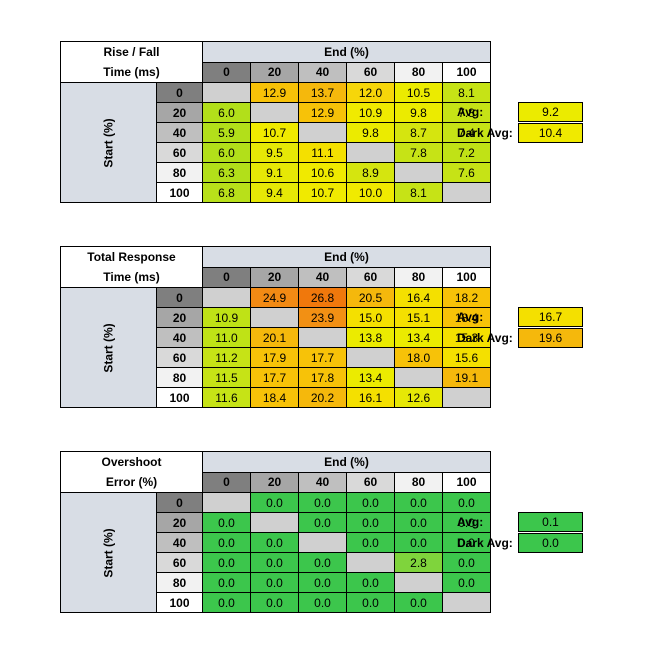 This screenshot has height=656, width=646. What do you see at coordinates (418, 297) in the screenshot?
I see `value-cell: 16.4` at bounding box center [418, 297].